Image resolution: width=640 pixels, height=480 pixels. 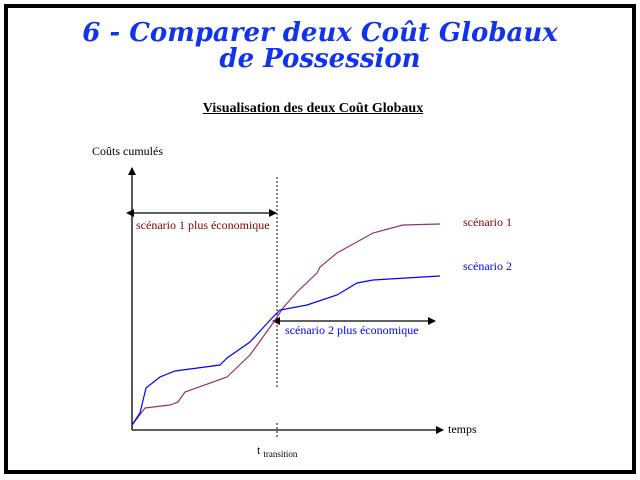 I want to click on title-line-1: 6 - Comparer deux Coût Globaux, so click(x=320, y=33).